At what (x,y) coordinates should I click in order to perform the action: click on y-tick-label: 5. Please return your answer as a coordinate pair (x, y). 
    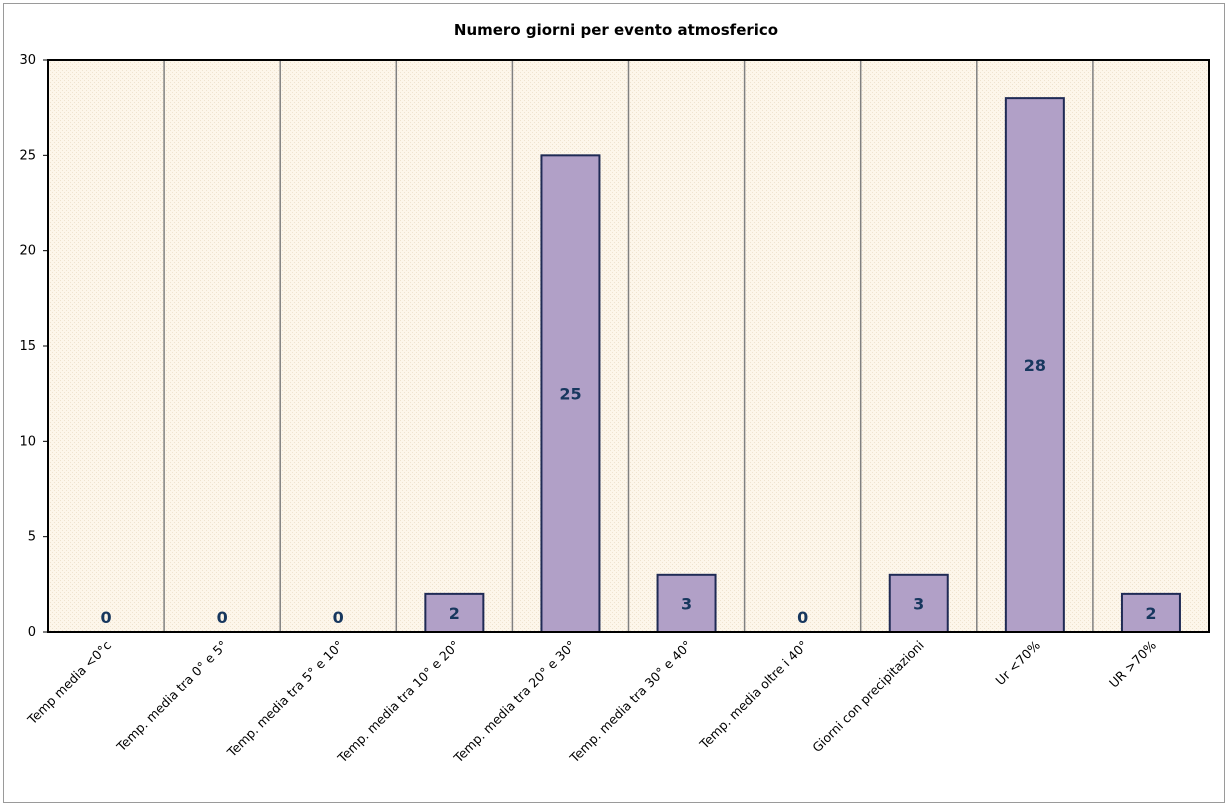
    Looking at the image, I should click on (32, 537).